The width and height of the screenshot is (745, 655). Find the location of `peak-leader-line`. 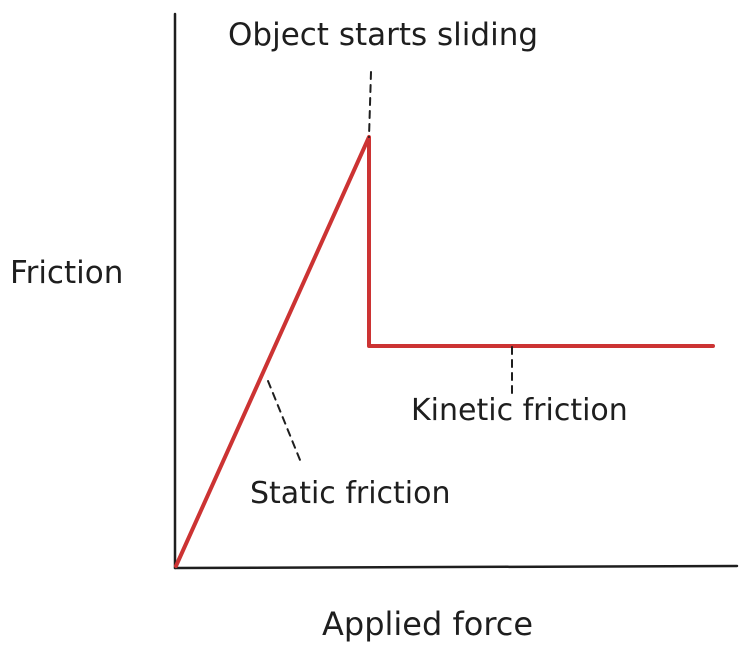

peak-leader-line is located at coordinates (370, 104).